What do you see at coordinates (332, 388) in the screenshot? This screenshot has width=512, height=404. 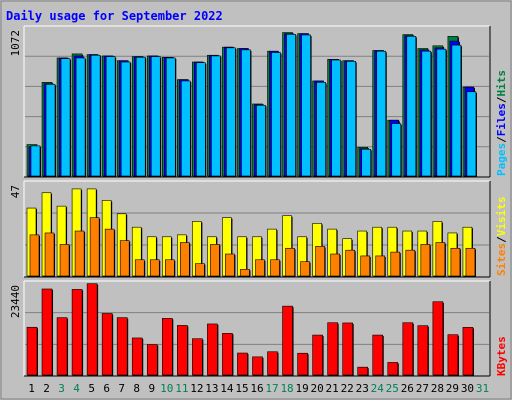 I see `x-tick-label: 21` at bounding box center [332, 388].